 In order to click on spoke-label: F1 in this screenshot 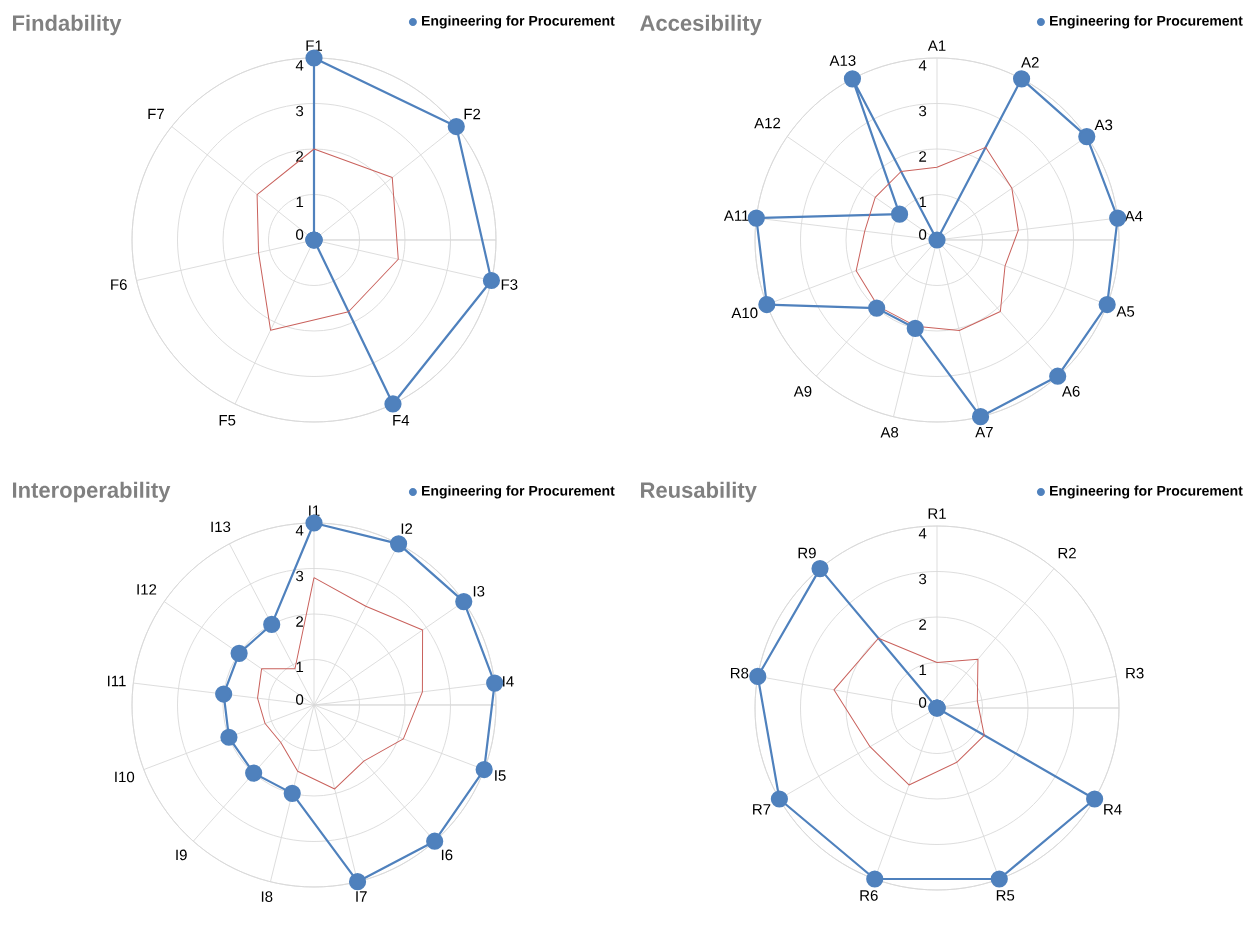, I will do `click(314, 45)`.